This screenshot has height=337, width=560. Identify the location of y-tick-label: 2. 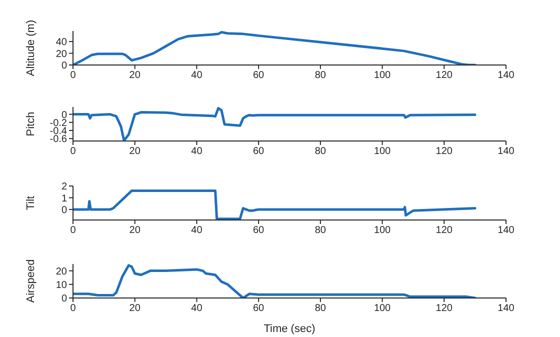
(64, 187).